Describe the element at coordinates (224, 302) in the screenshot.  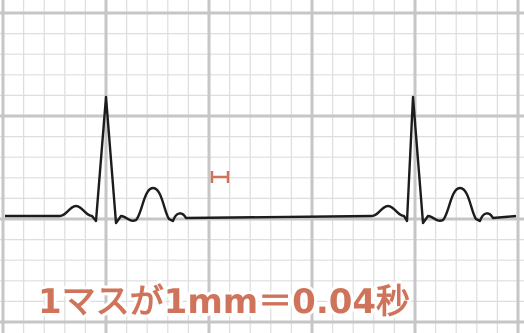
I see `caption: 1マスが1mm＝0.04秒` at that location.